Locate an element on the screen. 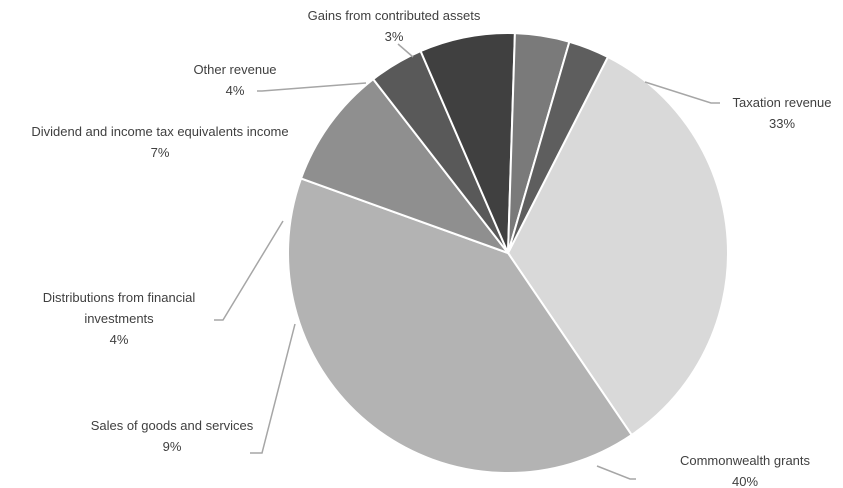  leader-line-sales-of-goods-and-services is located at coordinates (273, 388).